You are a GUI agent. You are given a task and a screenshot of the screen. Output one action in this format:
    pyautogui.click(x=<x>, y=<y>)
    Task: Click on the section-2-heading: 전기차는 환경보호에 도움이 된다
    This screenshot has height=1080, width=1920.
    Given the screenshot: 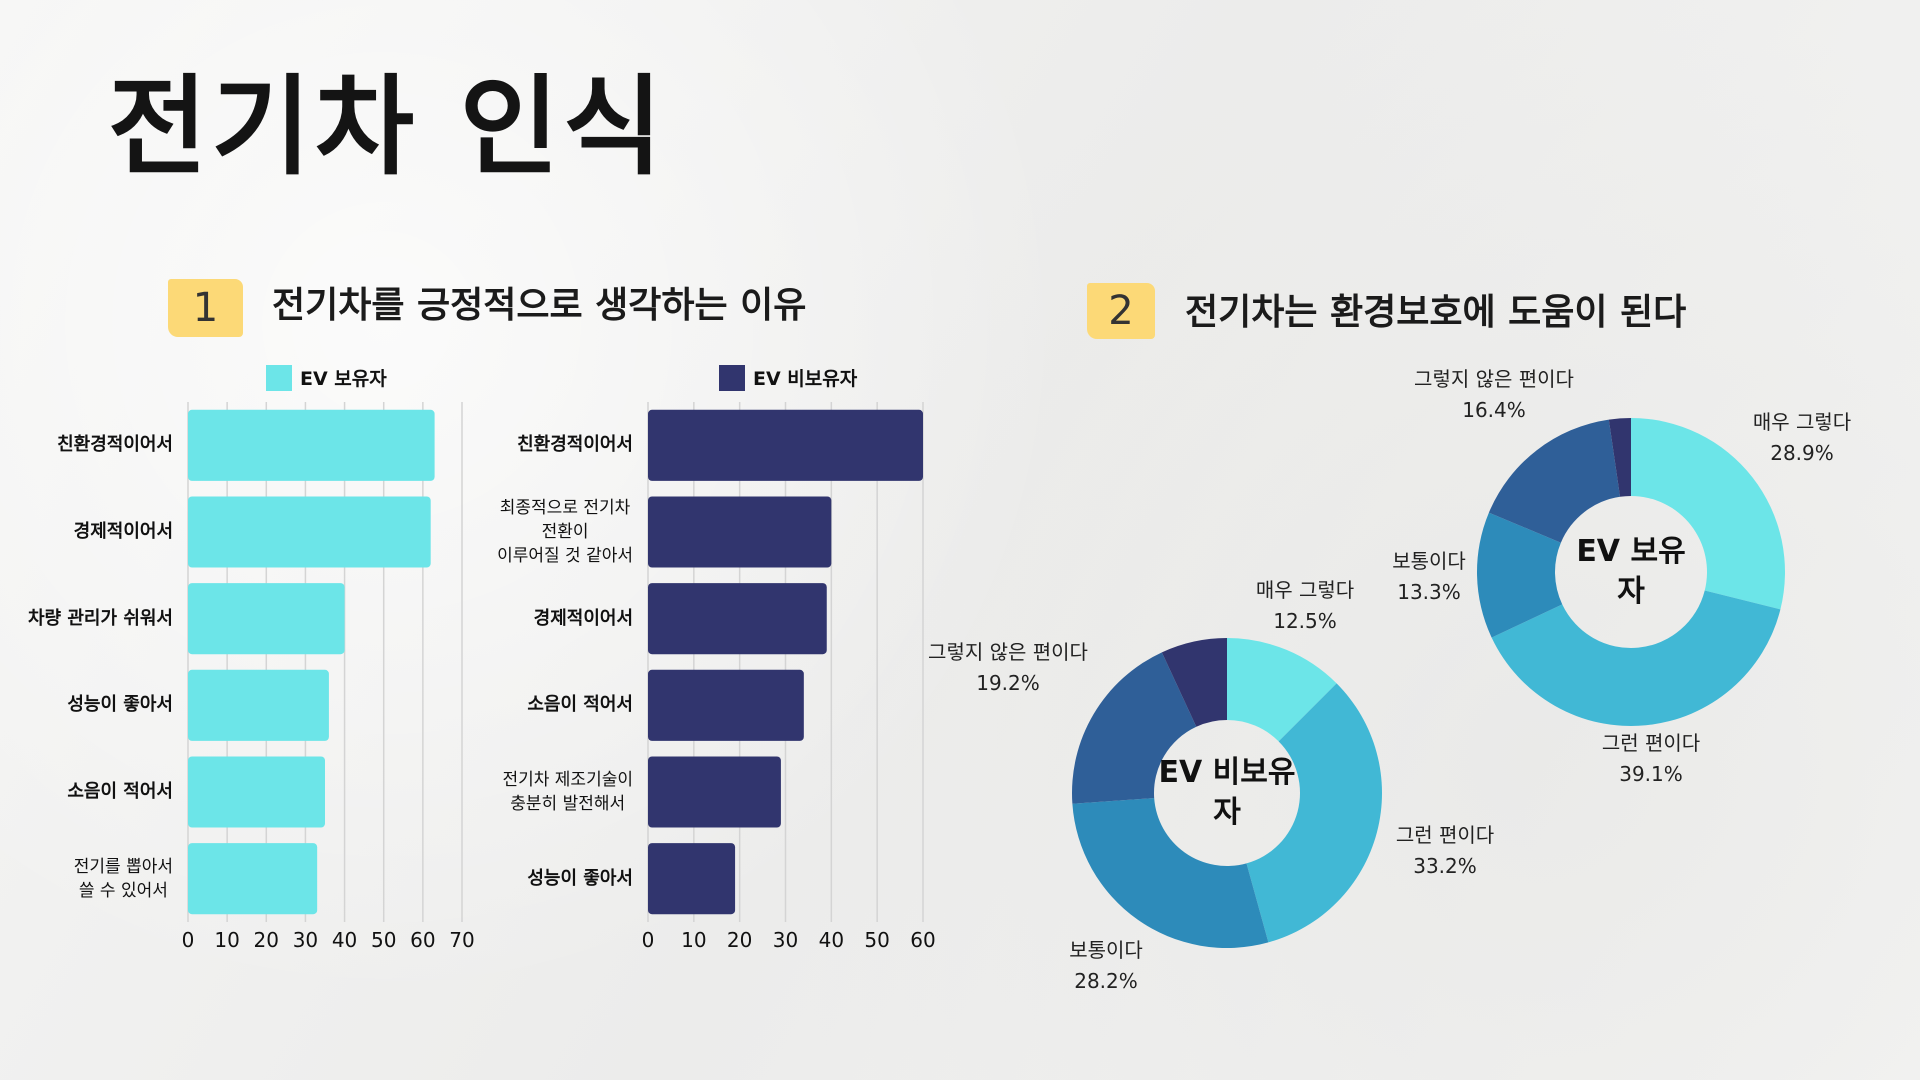 What is the action you would take?
    pyautogui.click(x=1436, y=312)
    